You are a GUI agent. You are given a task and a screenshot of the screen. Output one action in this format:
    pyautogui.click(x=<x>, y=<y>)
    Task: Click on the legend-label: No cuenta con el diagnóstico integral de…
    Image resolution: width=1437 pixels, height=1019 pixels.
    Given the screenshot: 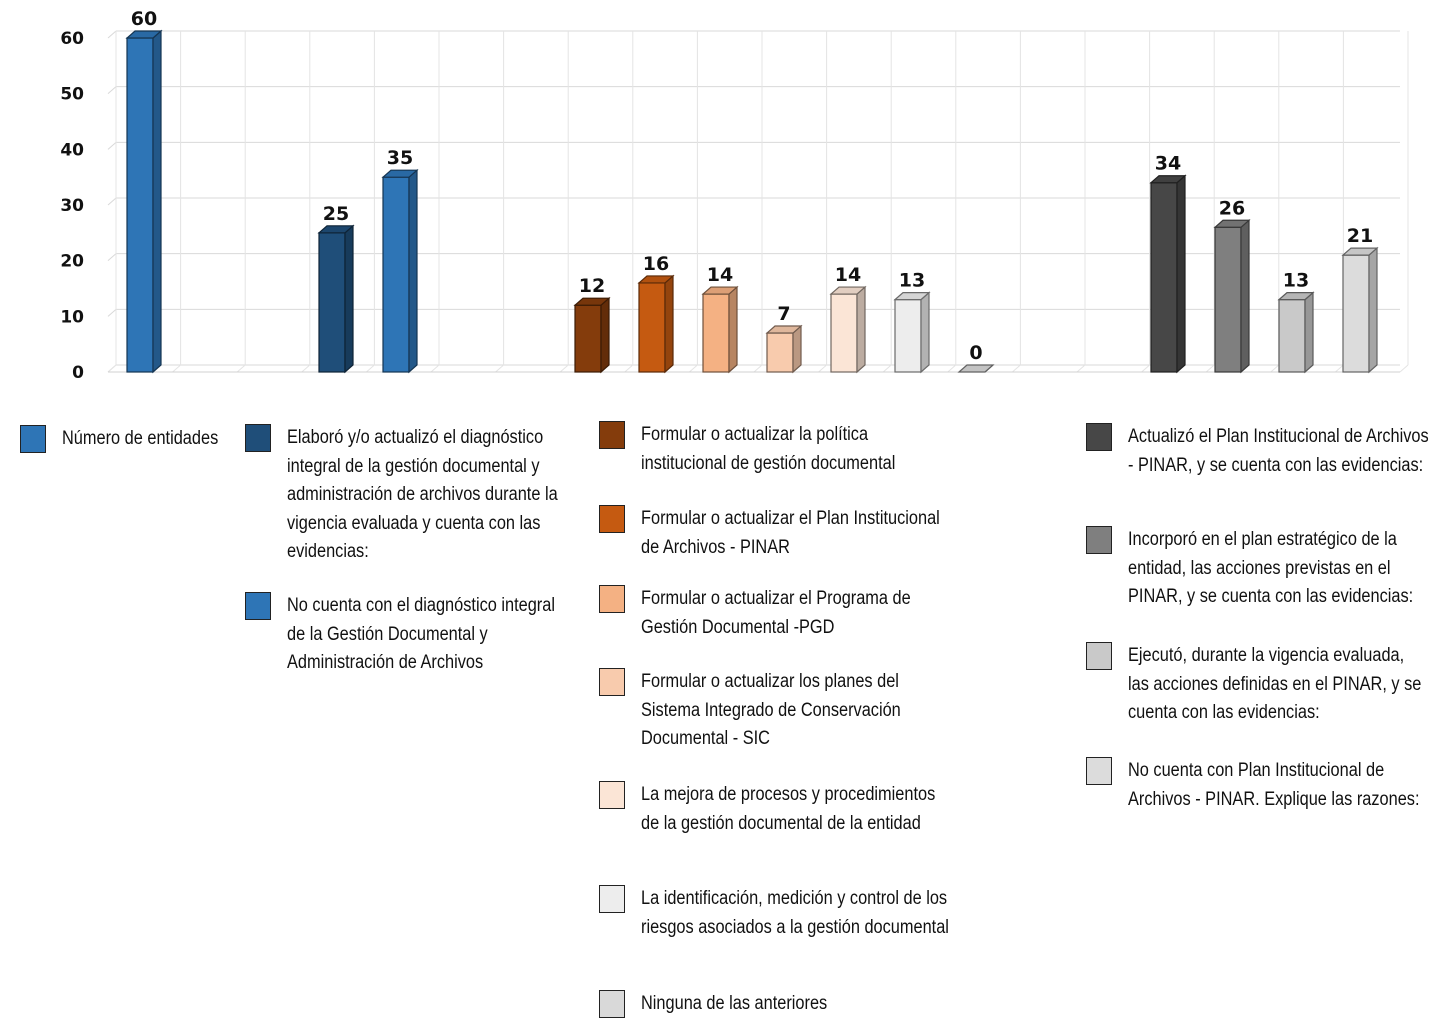 What is the action you would take?
    pyautogui.click(x=421, y=634)
    